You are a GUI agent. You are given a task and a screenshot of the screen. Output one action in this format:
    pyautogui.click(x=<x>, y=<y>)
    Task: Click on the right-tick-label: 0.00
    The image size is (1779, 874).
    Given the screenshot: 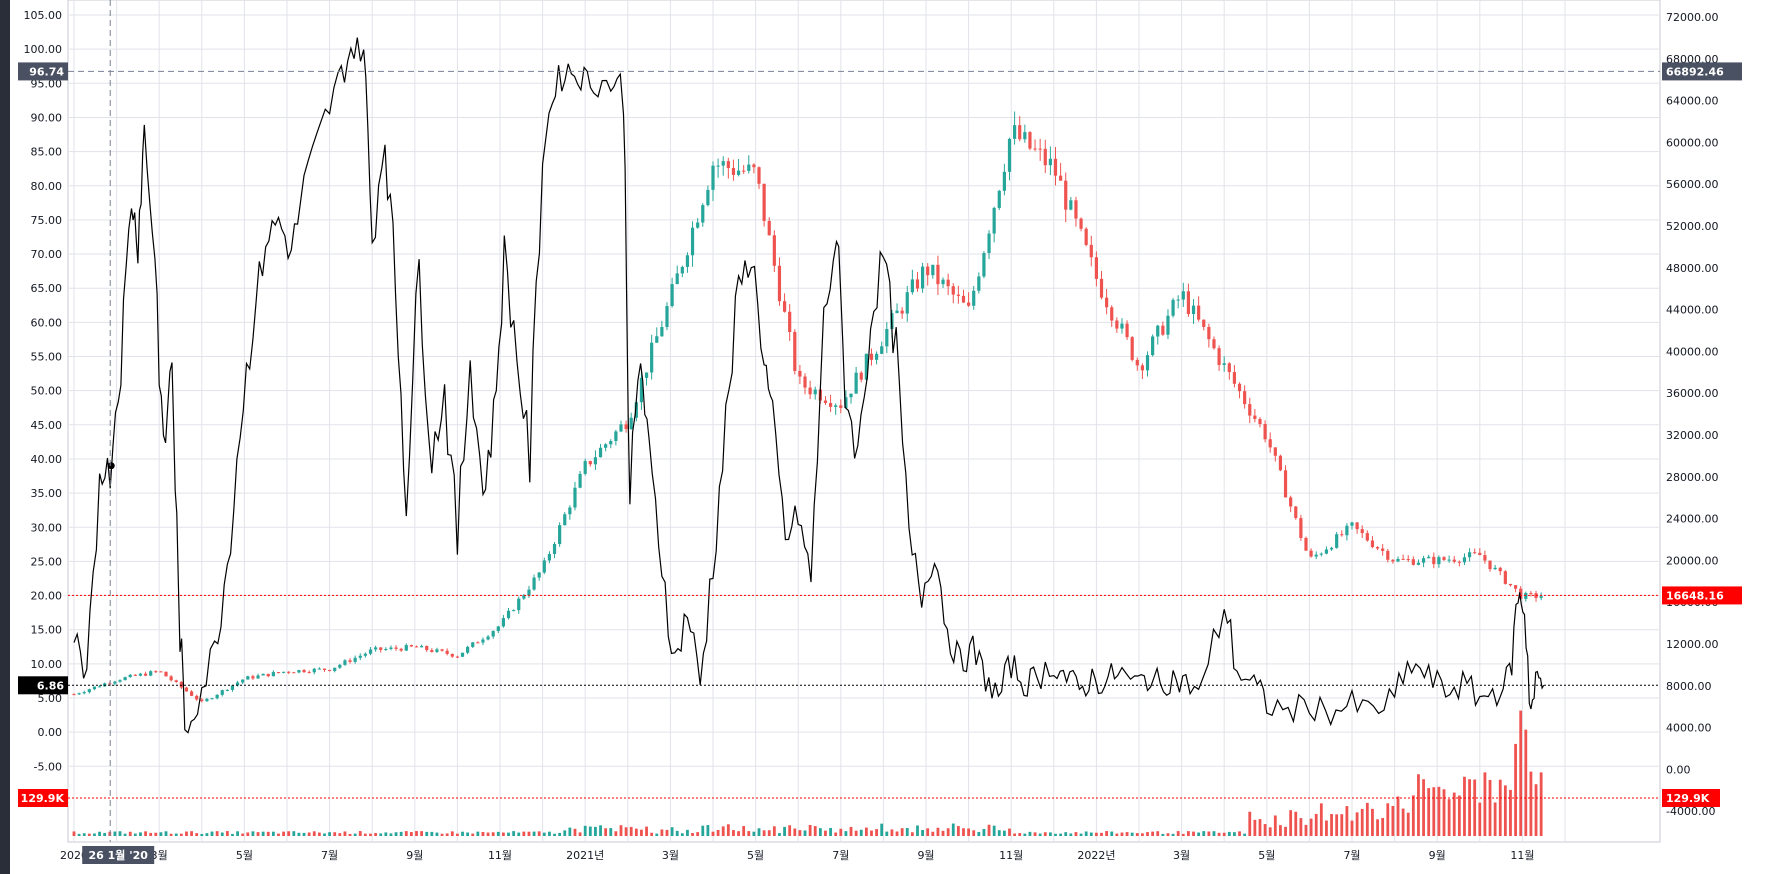 What is the action you would take?
    pyautogui.click(x=1678, y=769)
    